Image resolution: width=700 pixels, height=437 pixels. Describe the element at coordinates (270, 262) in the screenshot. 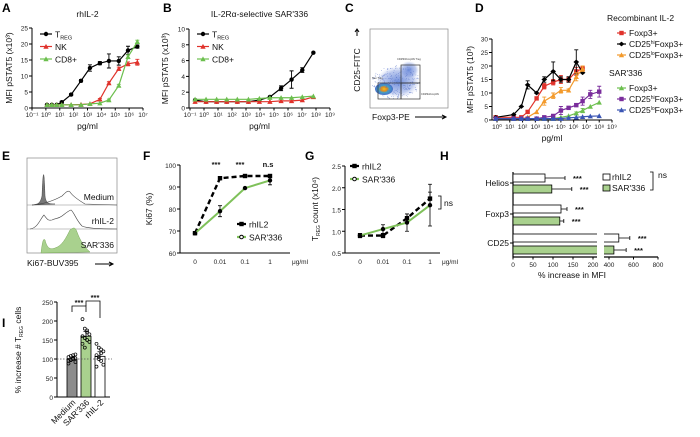

I see `x-tick-label: 1` at that location.